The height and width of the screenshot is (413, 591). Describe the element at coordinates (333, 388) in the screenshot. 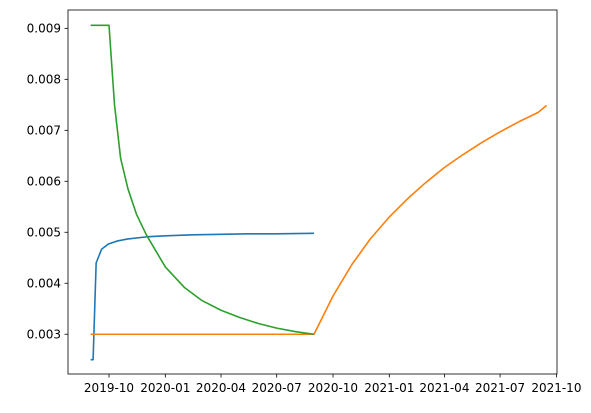

I see `x-tick-label: 2020-10` at that location.